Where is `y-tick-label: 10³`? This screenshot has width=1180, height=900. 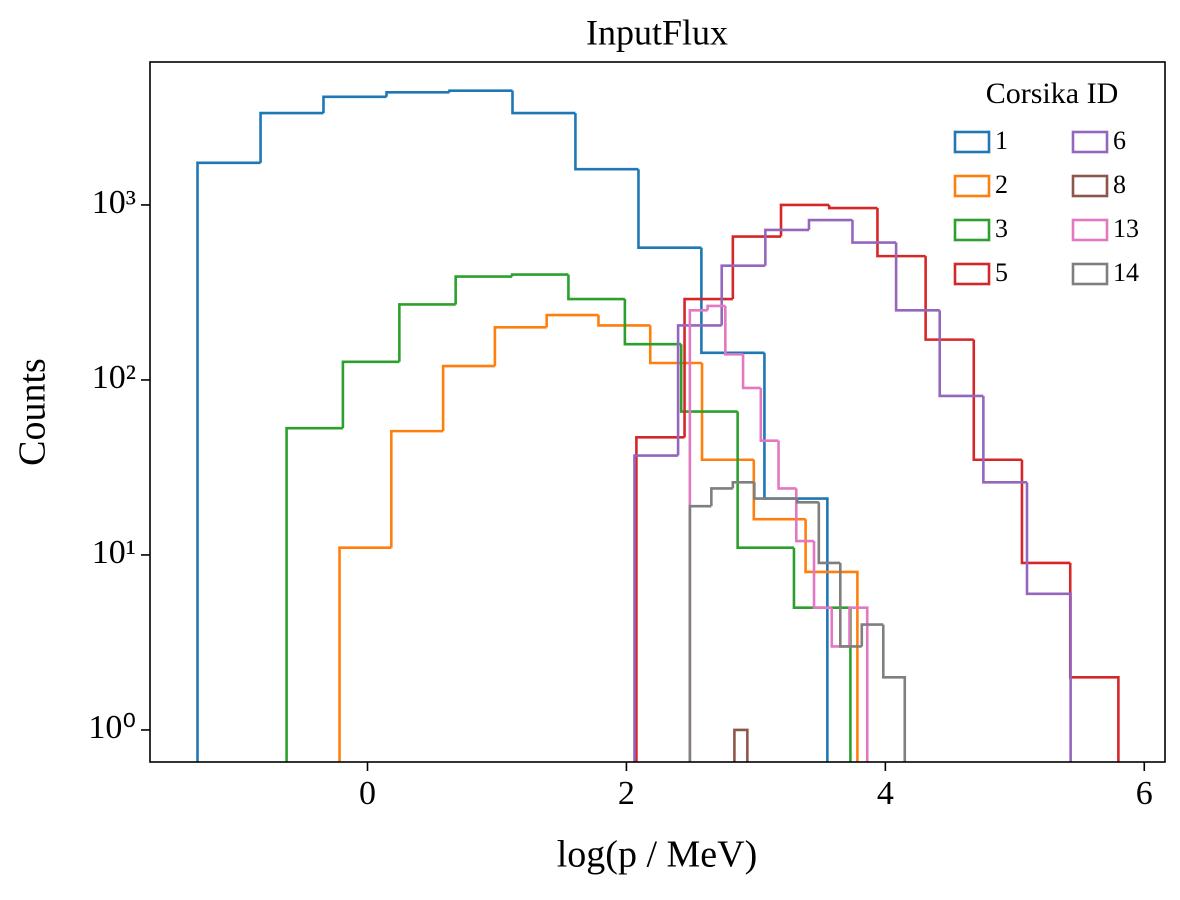
y-tick-label: 10³ is located at coordinates (114, 202).